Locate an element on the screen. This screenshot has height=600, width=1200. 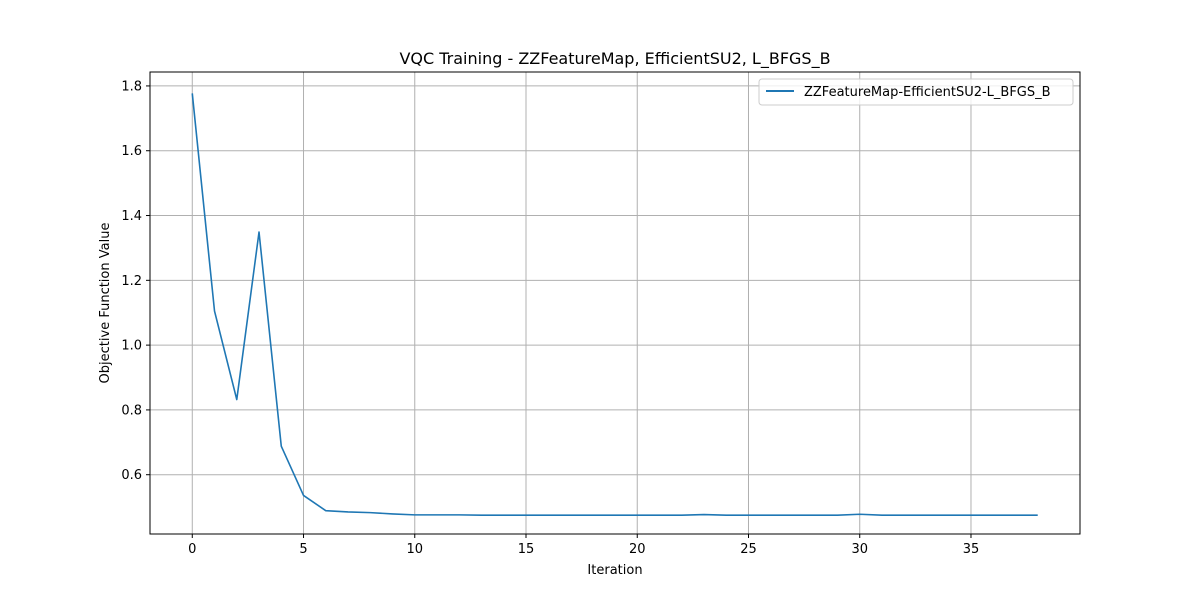
y-tick-label: 0.8 is located at coordinates (131, 410).